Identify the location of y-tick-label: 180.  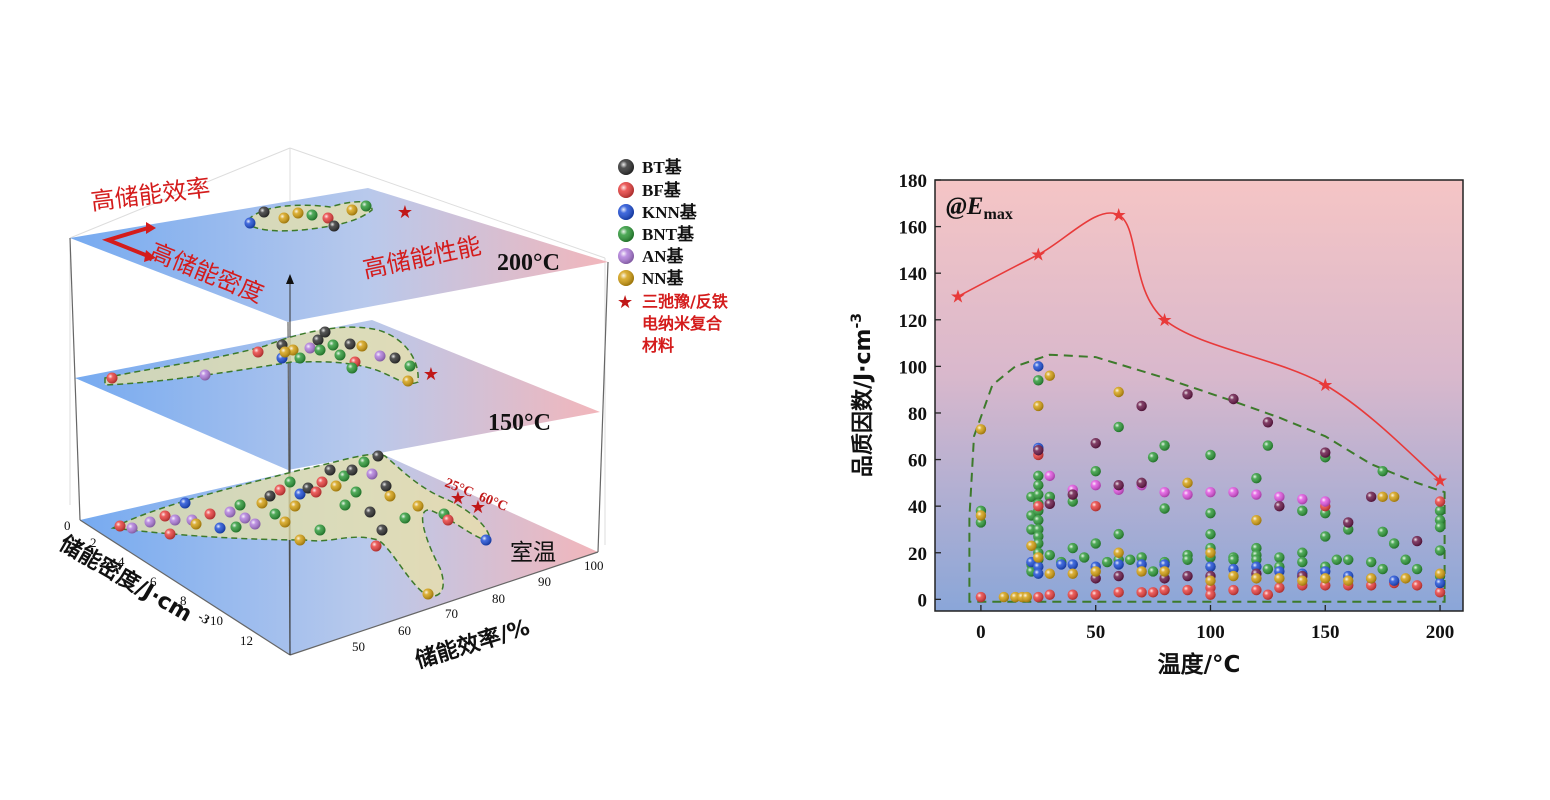
(913, 181).